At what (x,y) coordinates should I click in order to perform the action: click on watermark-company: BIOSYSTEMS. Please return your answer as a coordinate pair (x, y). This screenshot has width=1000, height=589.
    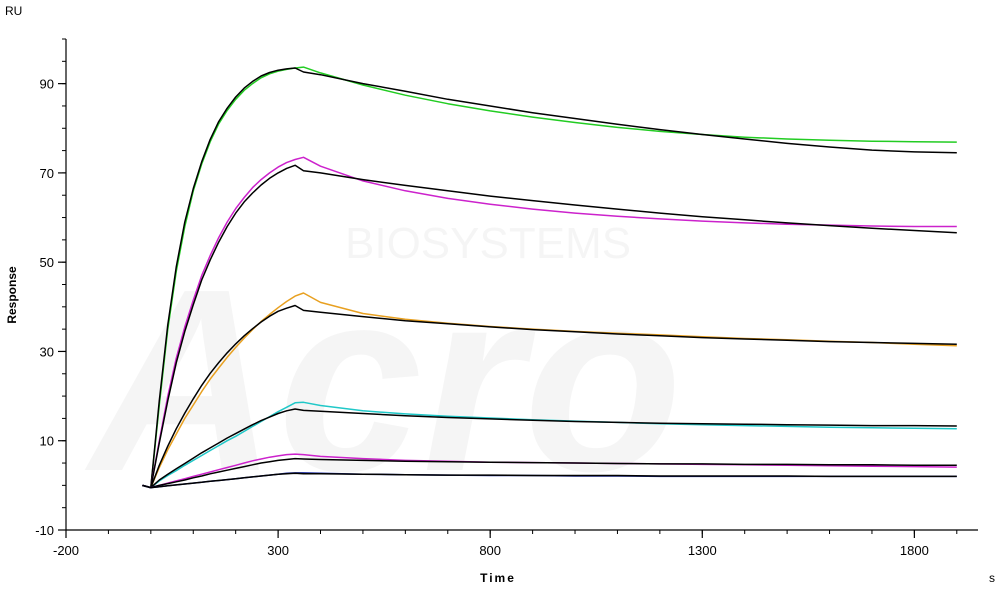
    Looking at the image, I should click on (488, 243).